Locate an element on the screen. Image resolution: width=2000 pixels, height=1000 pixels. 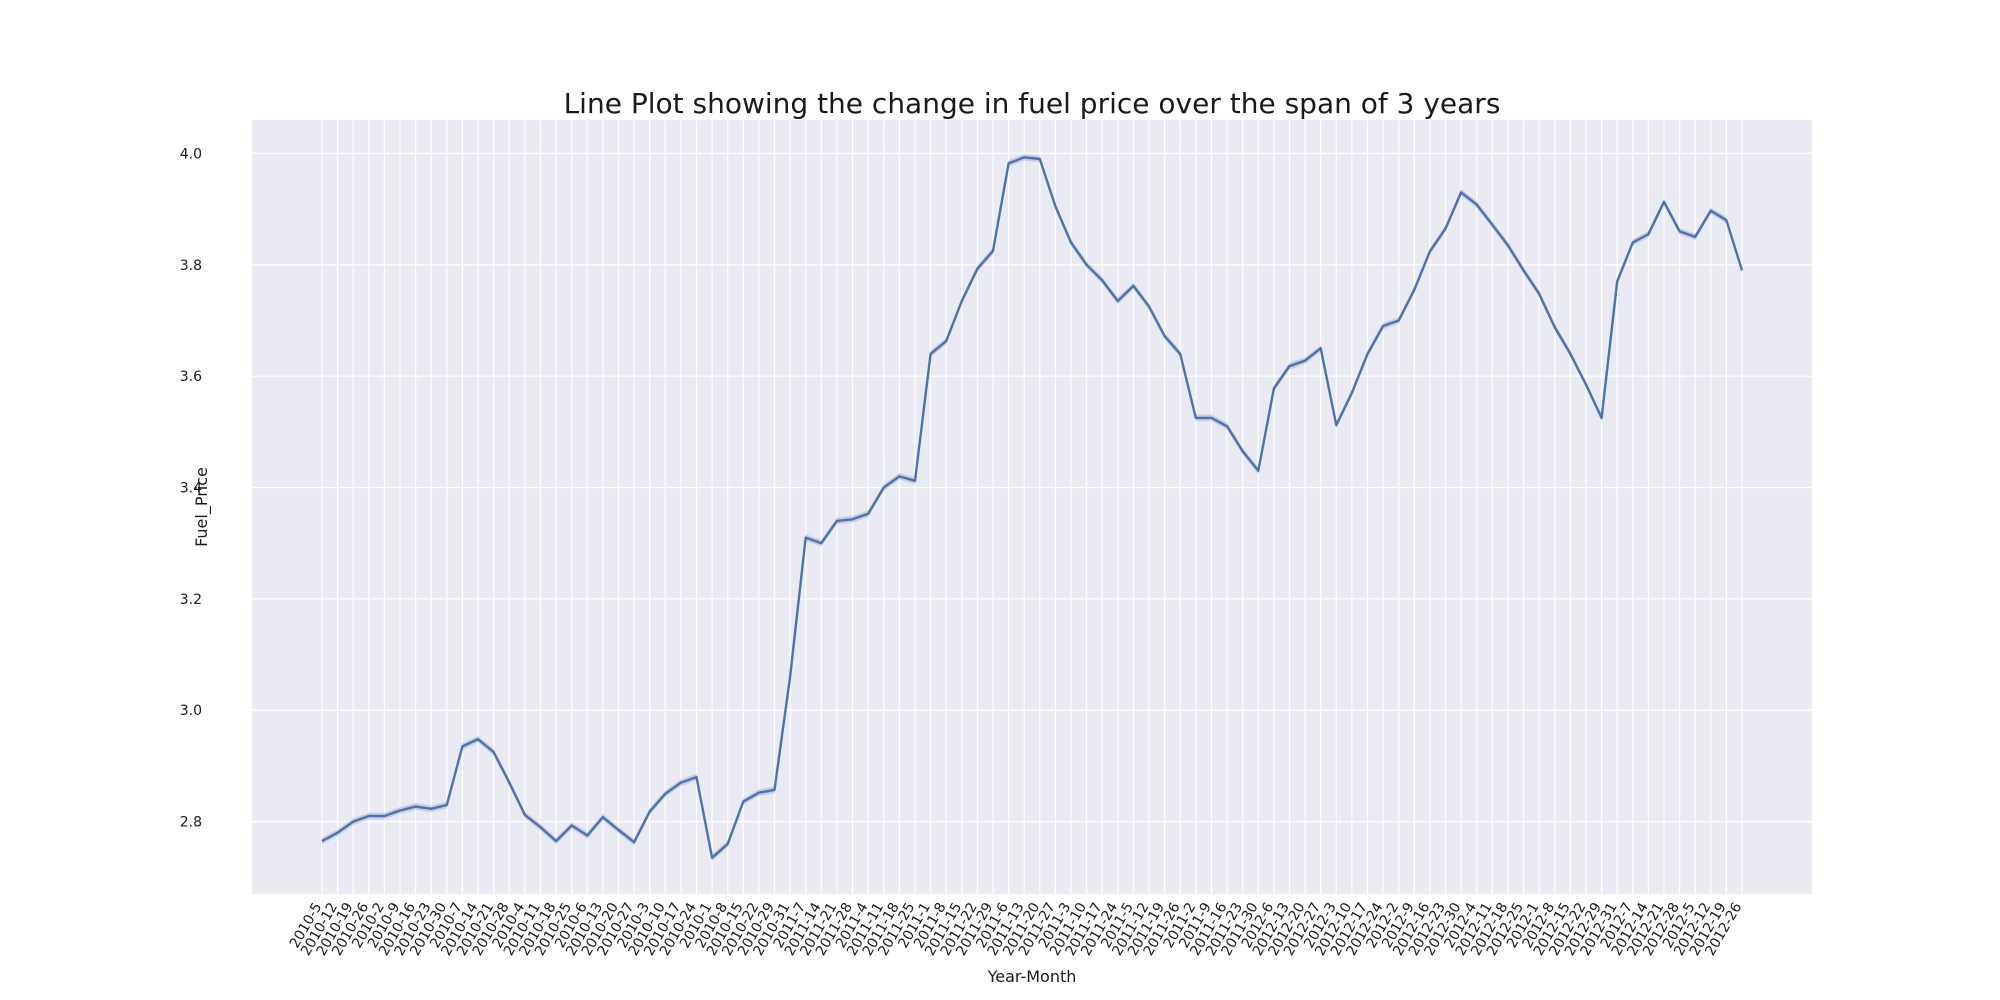
y-tick-label: 4.0 is located at coordinates (191, 154).